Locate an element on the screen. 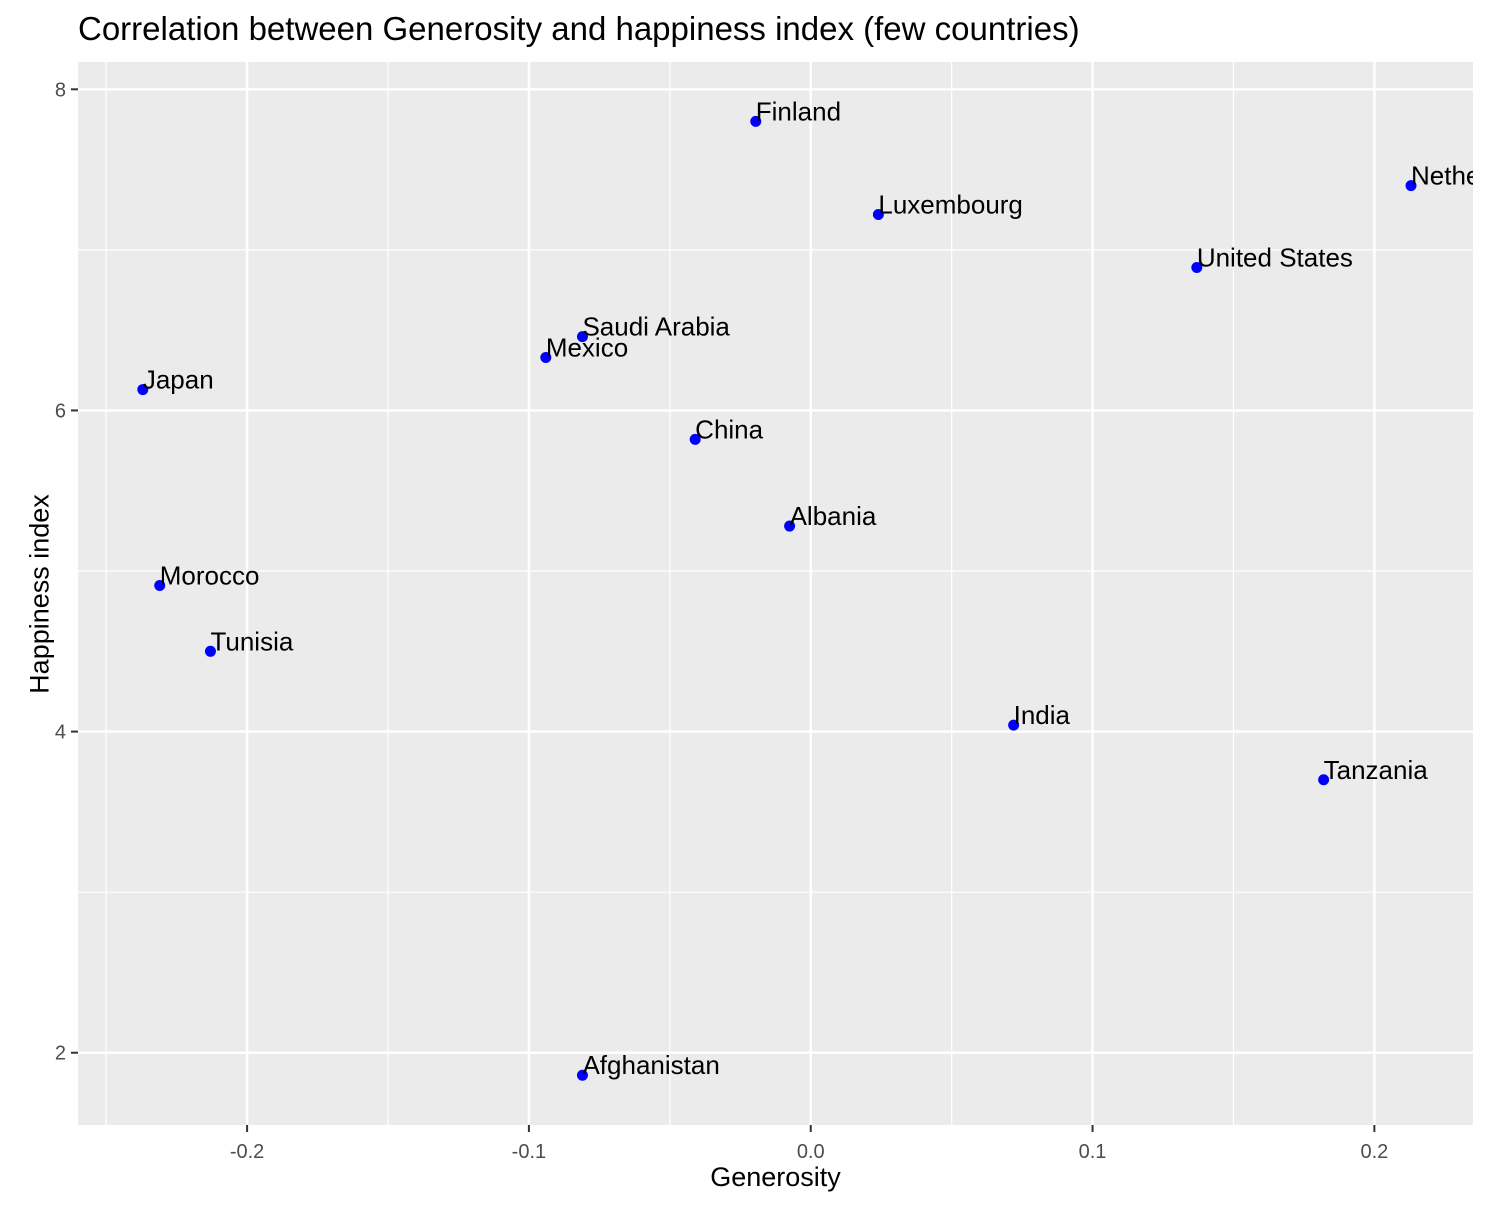  point-label: Tanzania is located at coordinates (1376, 770).